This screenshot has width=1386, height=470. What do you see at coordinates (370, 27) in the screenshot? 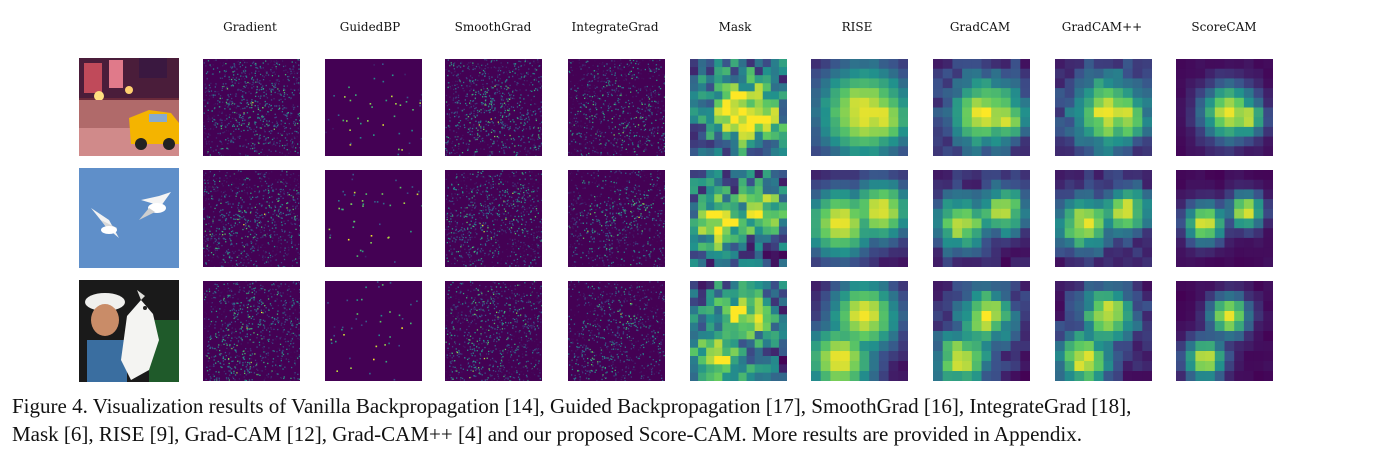
I see `column-header-guidedbp: GuidedBP` at bounding box center [370, 27].